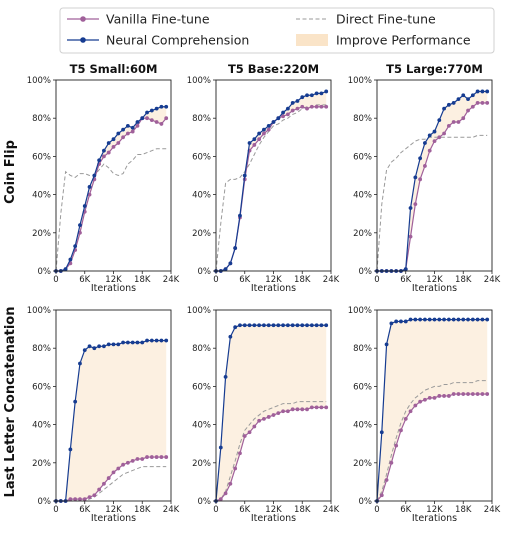 The height and width of the screenshot is (533, 508). Describe the element at coordinates (205, 272) in the screenshot. I see `y-tick-label: 0%` at that location.